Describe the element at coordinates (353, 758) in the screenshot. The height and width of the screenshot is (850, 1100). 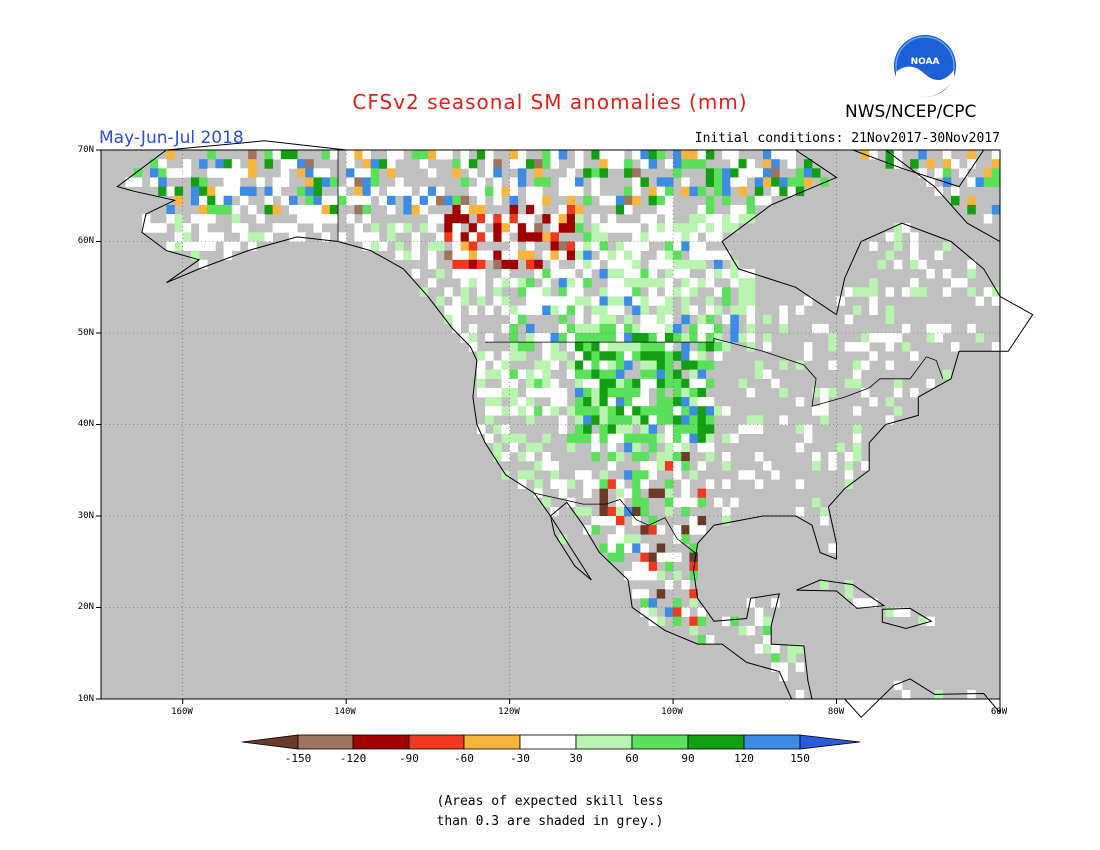
I see `colorbar-label: -120` at that location.